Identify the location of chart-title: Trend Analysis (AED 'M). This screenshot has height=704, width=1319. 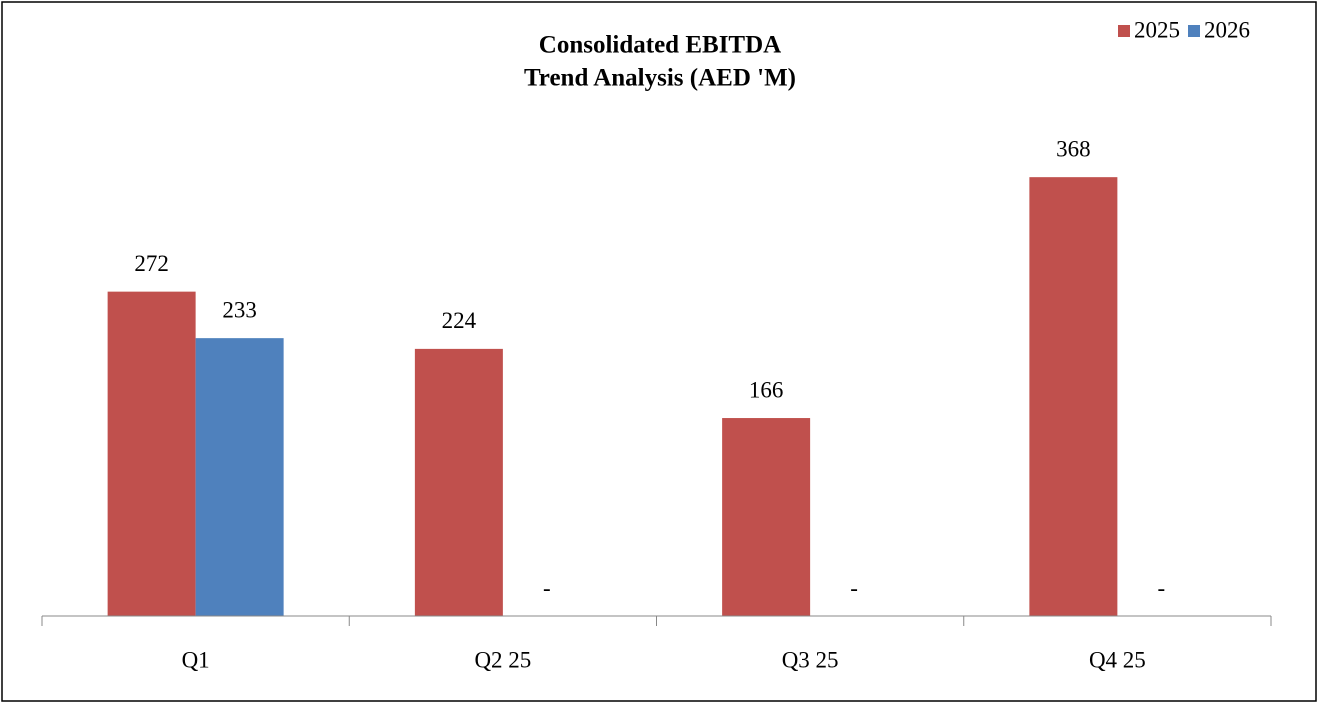
(660, 78).